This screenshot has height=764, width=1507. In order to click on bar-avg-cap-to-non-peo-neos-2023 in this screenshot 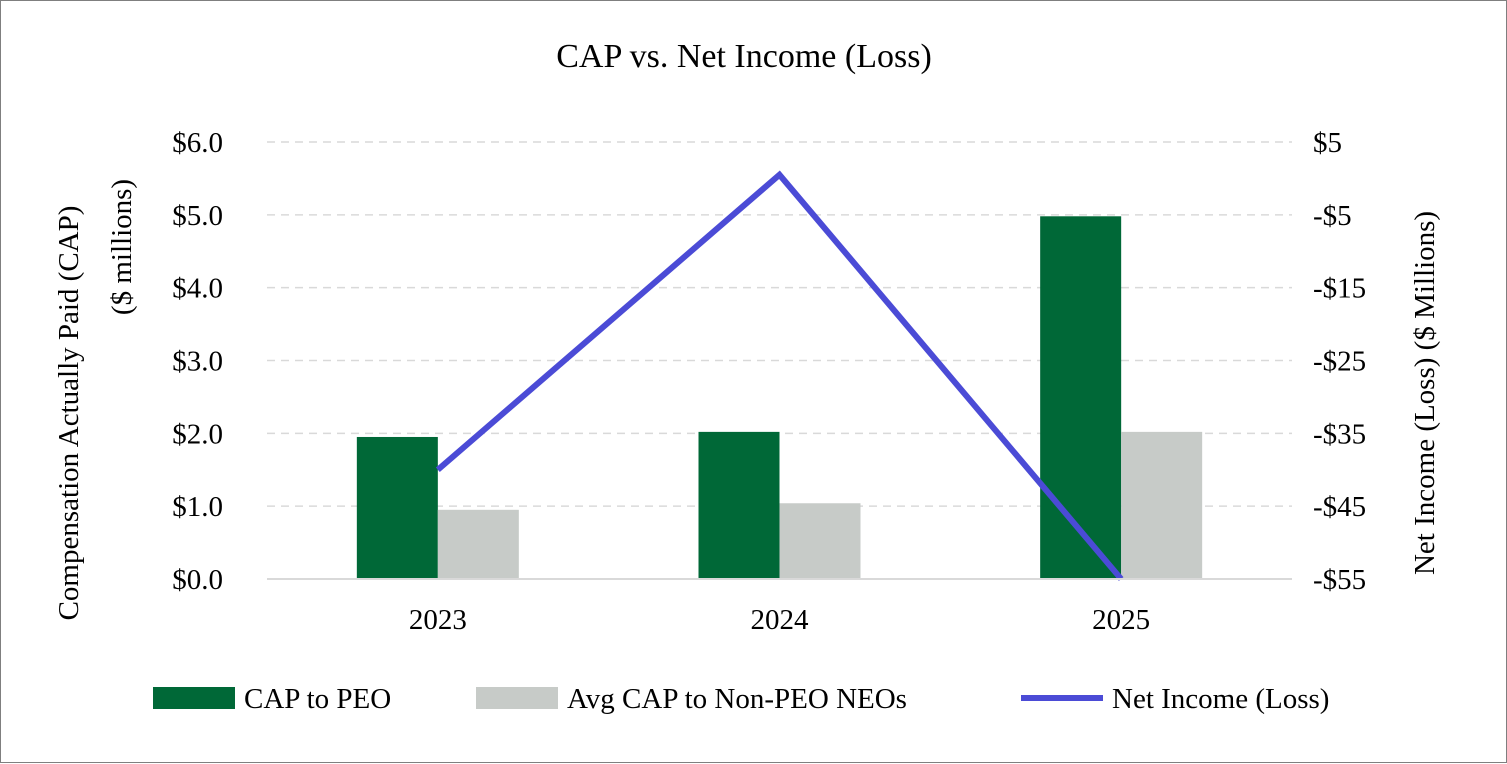, I will do `click(478, 544)`.